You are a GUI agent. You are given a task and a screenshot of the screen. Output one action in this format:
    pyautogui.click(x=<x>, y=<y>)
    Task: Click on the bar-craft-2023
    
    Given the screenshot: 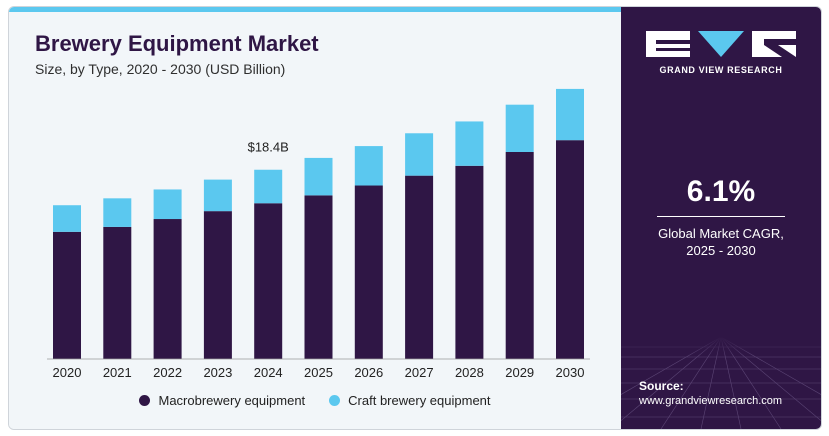 What is the action you would take?
    pyautogui.click(x=217, y=195)
    